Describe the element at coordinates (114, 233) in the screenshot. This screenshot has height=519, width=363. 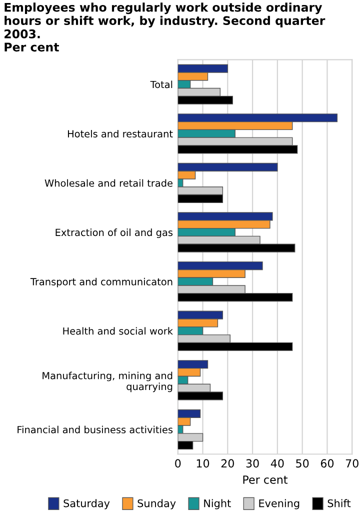
I see `y-tick-label: Extraction of oil and gas` at that location.